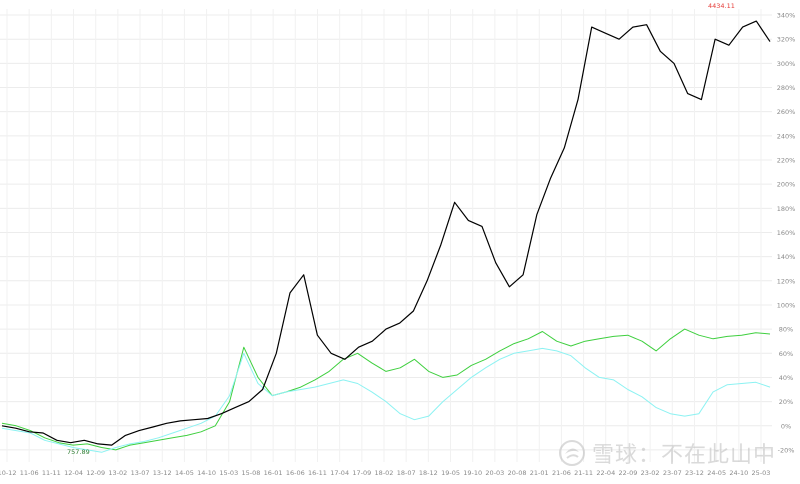 Image resolution: width=800 pixels, height=484 pixels. Describe the element at coordinates (786, 136) in the screenshot. I see `y-tick-label: 240%` at that location.